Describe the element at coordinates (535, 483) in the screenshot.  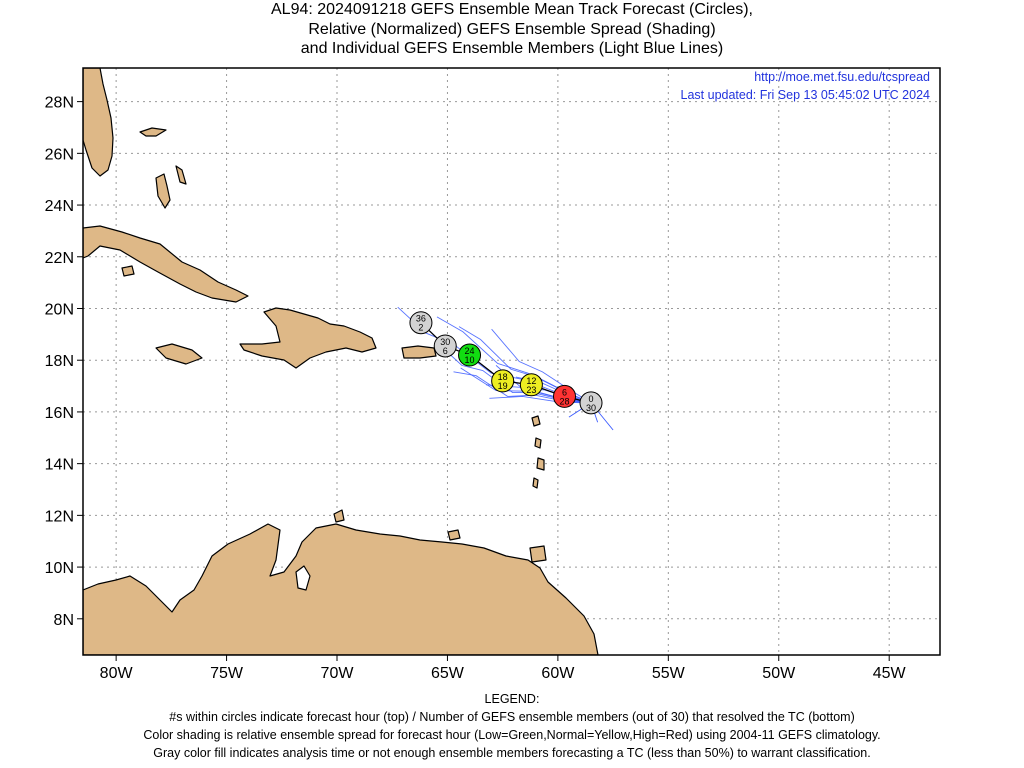
I see `land-st-lucia` at that location.